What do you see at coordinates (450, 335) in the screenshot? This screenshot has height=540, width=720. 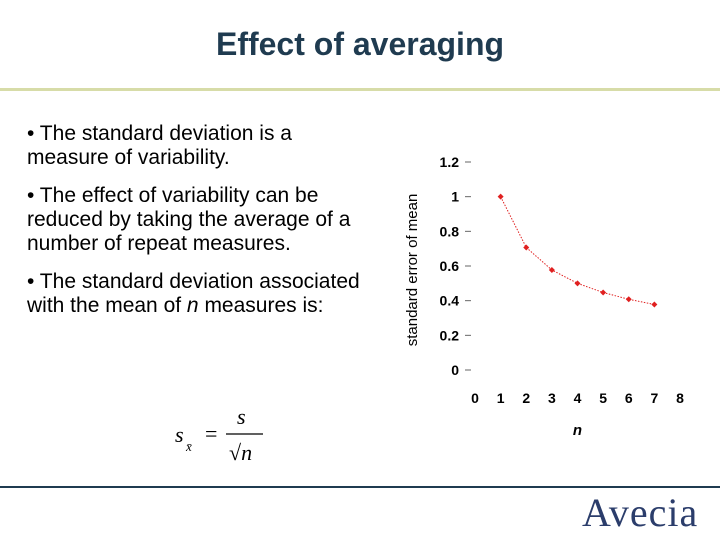 I see `y-tick-label: 0.2` at bounding box center [450, 335].